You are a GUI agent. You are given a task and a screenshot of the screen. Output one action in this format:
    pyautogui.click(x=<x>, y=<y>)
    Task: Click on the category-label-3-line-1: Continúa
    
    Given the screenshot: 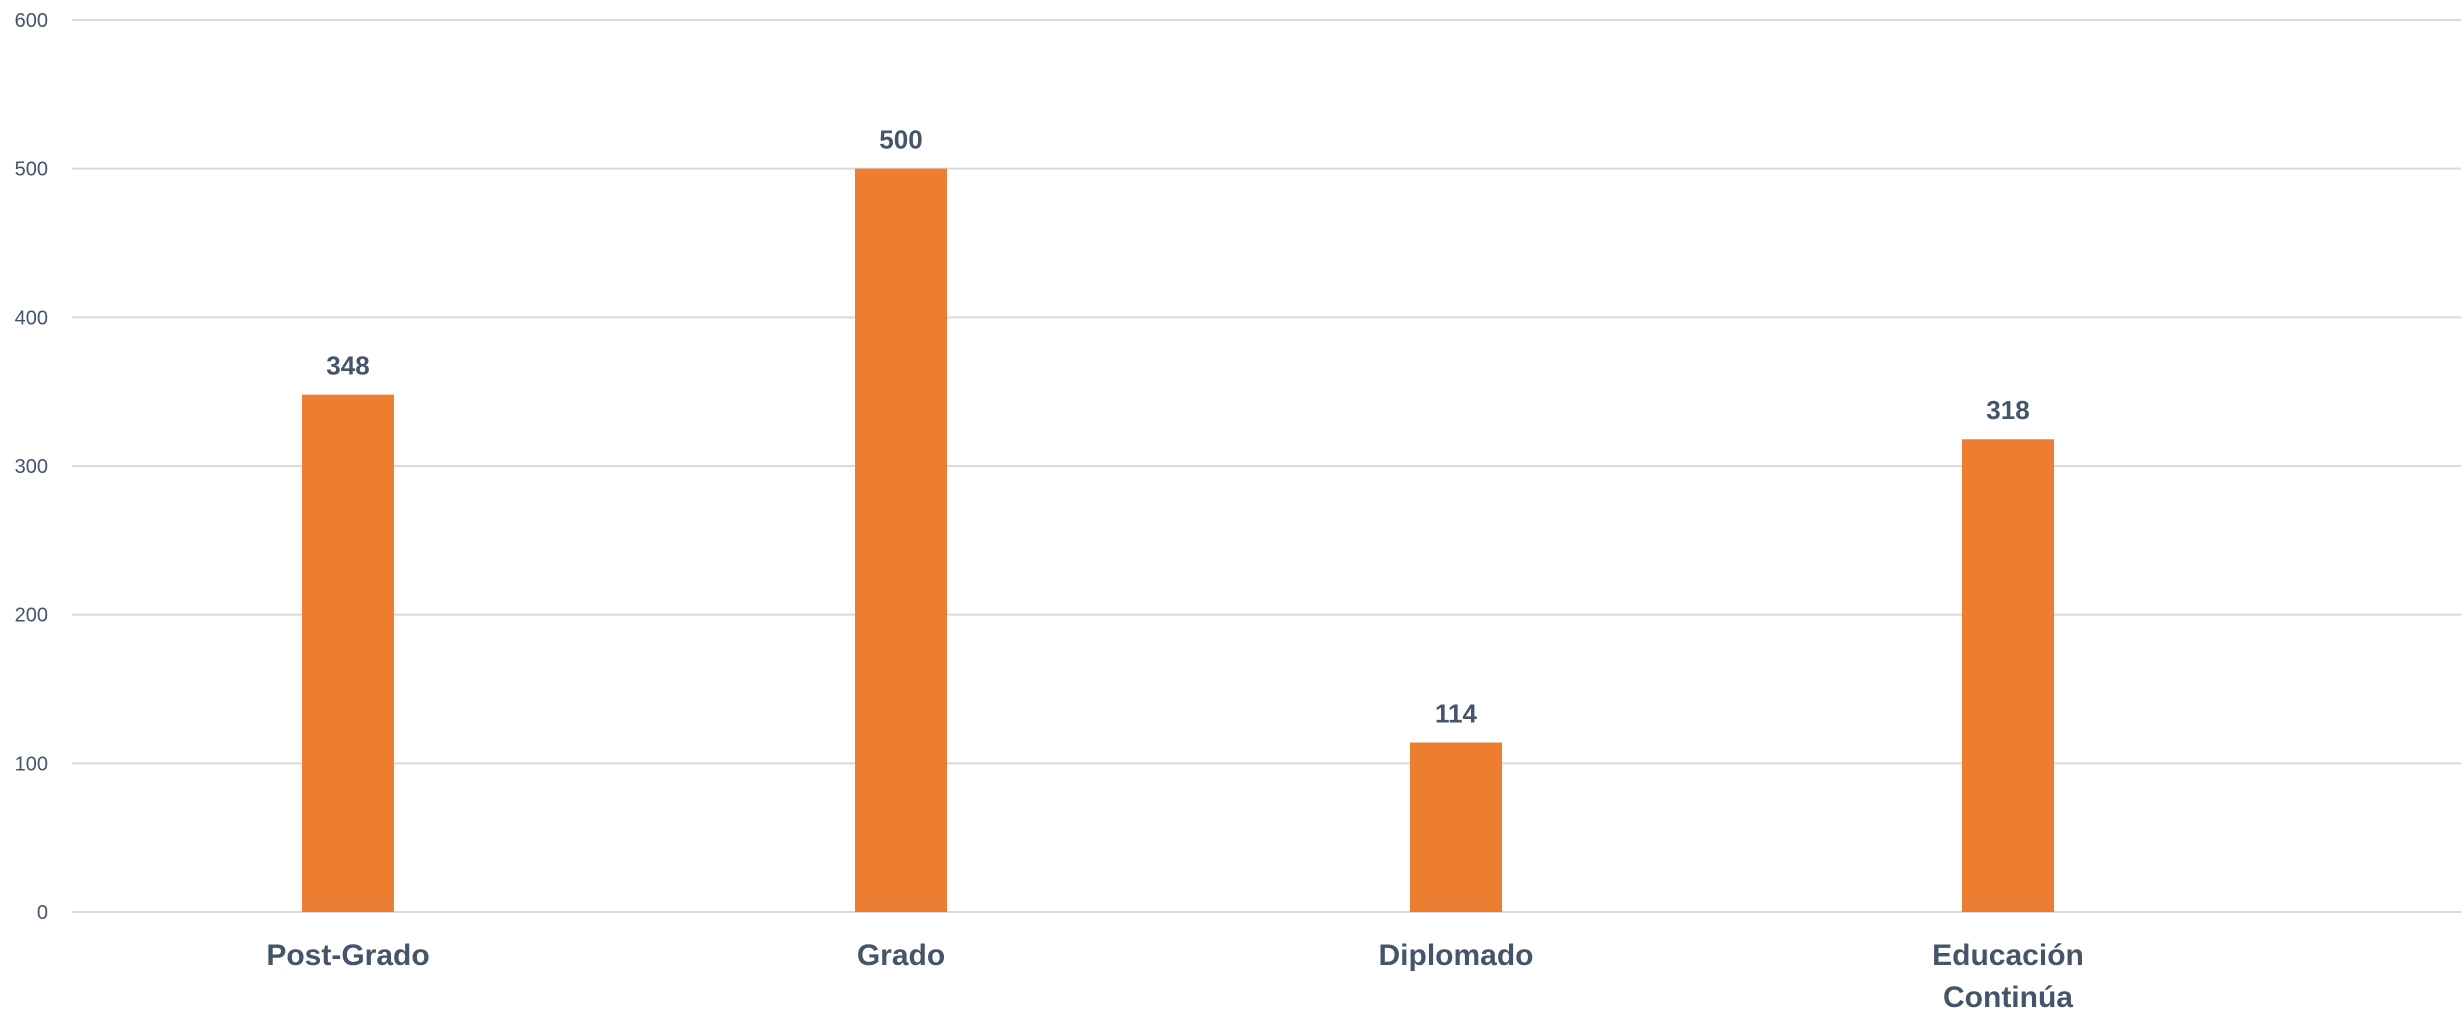 What is the action you would take?
    pyautogui.click(x=2008, y=997)
    